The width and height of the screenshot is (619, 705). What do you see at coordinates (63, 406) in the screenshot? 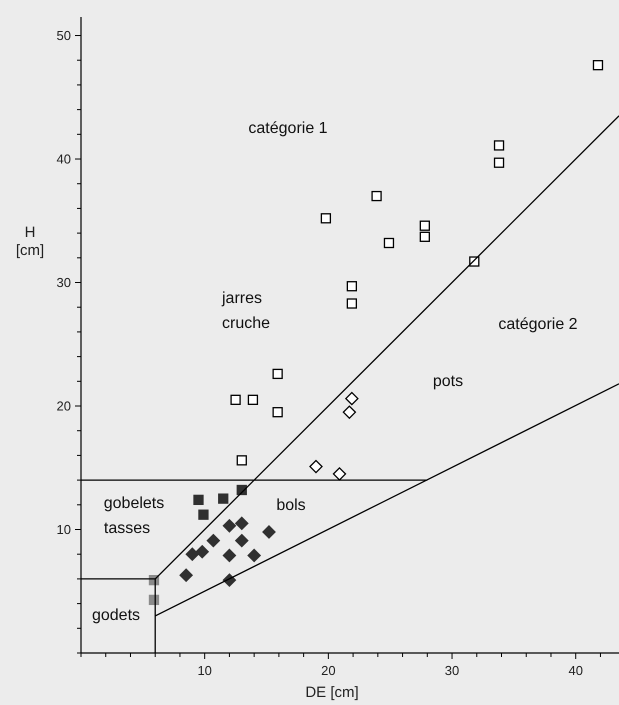
I see `y-tick-label: 20` at bounding box center [63, 406].